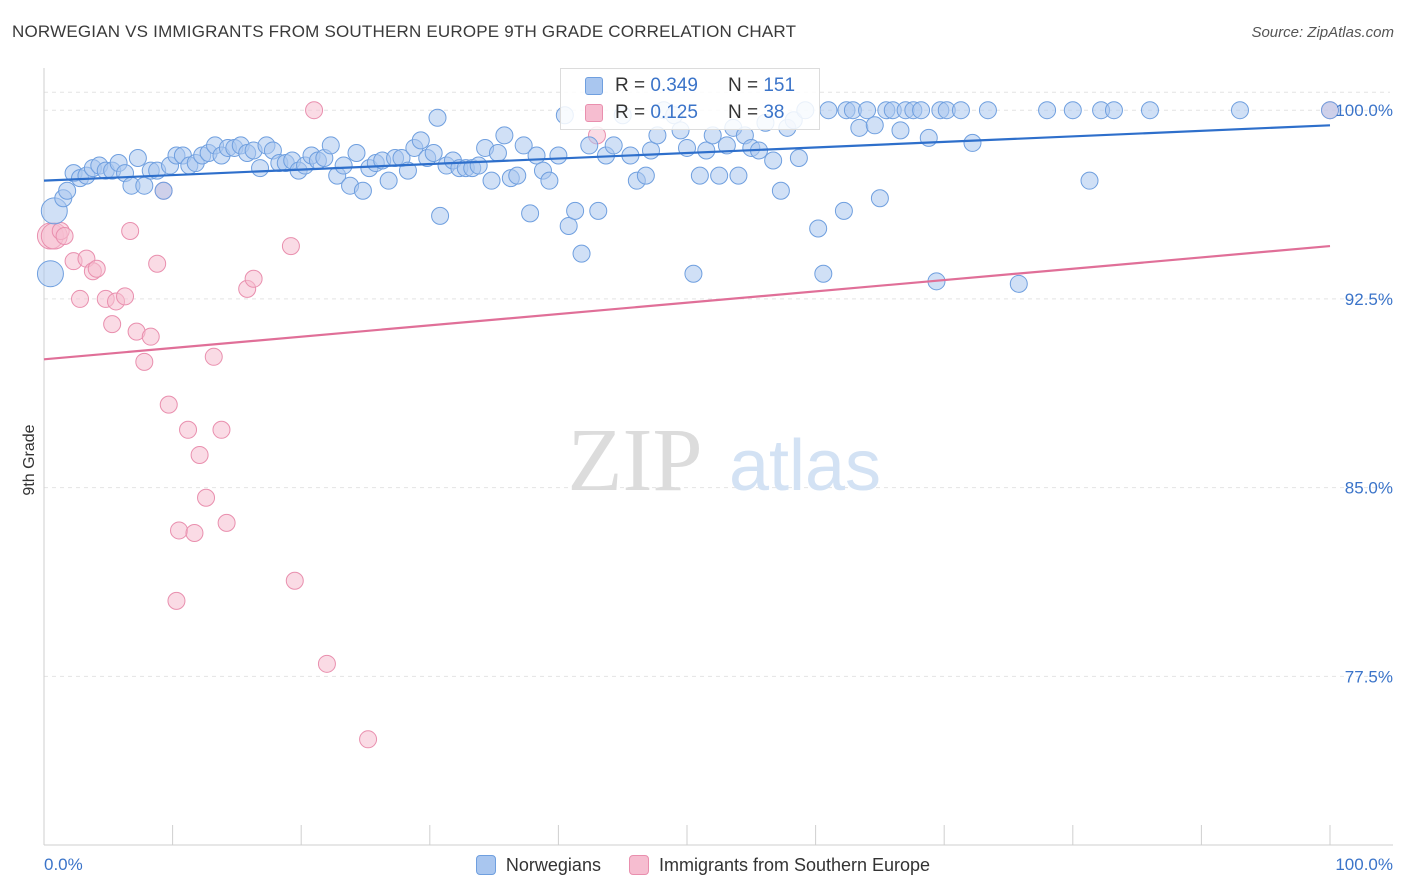 Image resolution: width=1406 pixels, height=892 pixels. What do you see at coordinates (674, 85) in the screenshot?
I see `r-value: 0.349` at bounding box center [674, 85].